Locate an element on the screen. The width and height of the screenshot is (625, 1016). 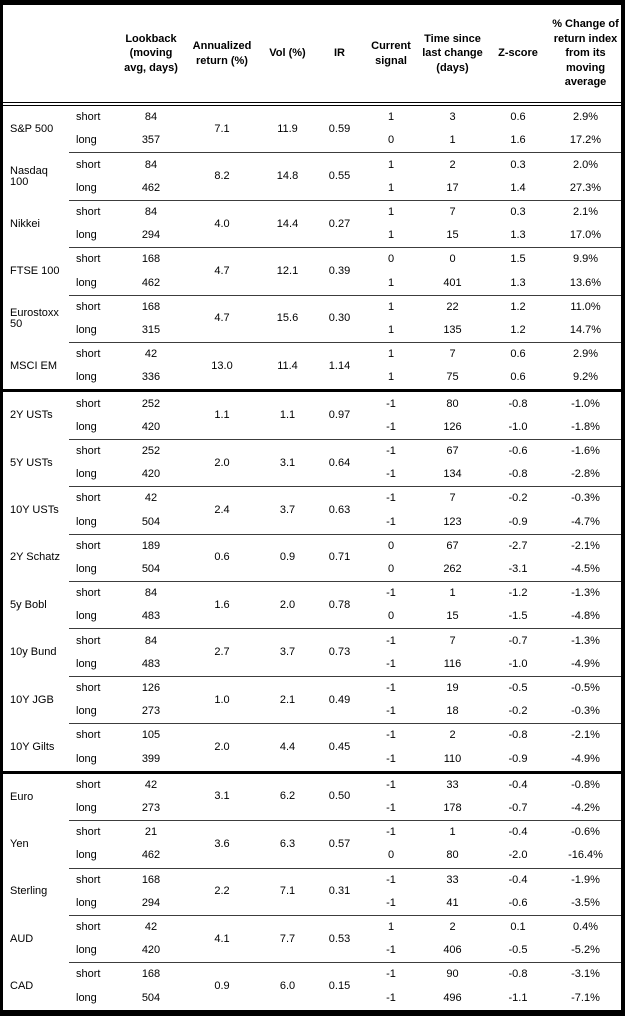
vol-value: 6.2 is located at coordinates (287, 795).